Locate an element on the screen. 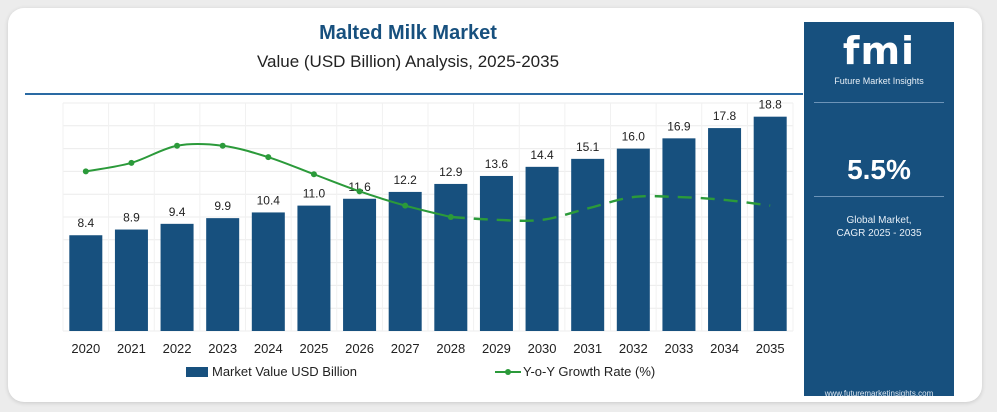  x-tick-label-2029: 2029 is located at coordinates (496, 348).